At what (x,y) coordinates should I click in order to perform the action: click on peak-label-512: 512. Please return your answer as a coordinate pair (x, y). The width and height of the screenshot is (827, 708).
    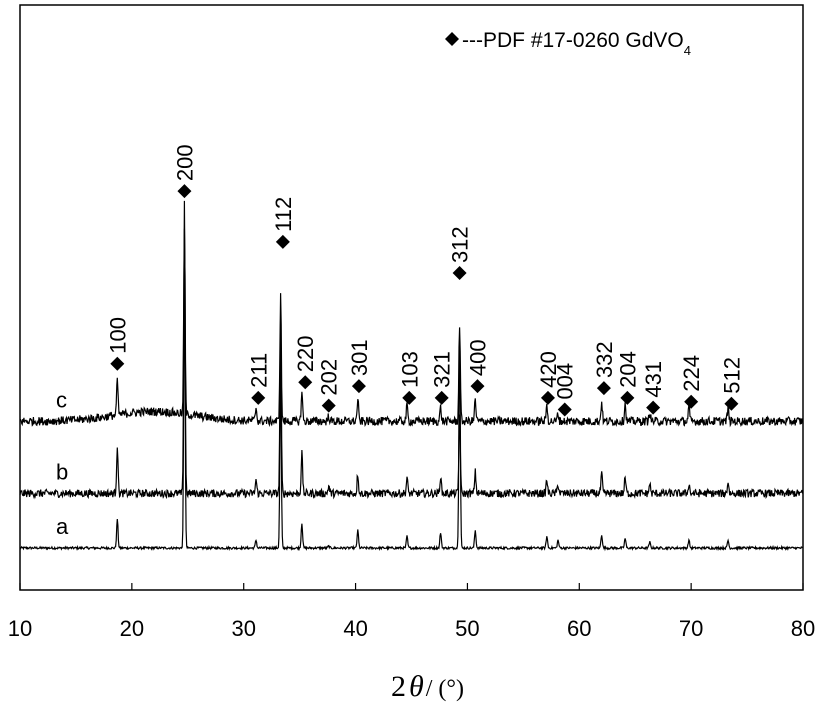
    Looking at the image, I should click on (731, 375).